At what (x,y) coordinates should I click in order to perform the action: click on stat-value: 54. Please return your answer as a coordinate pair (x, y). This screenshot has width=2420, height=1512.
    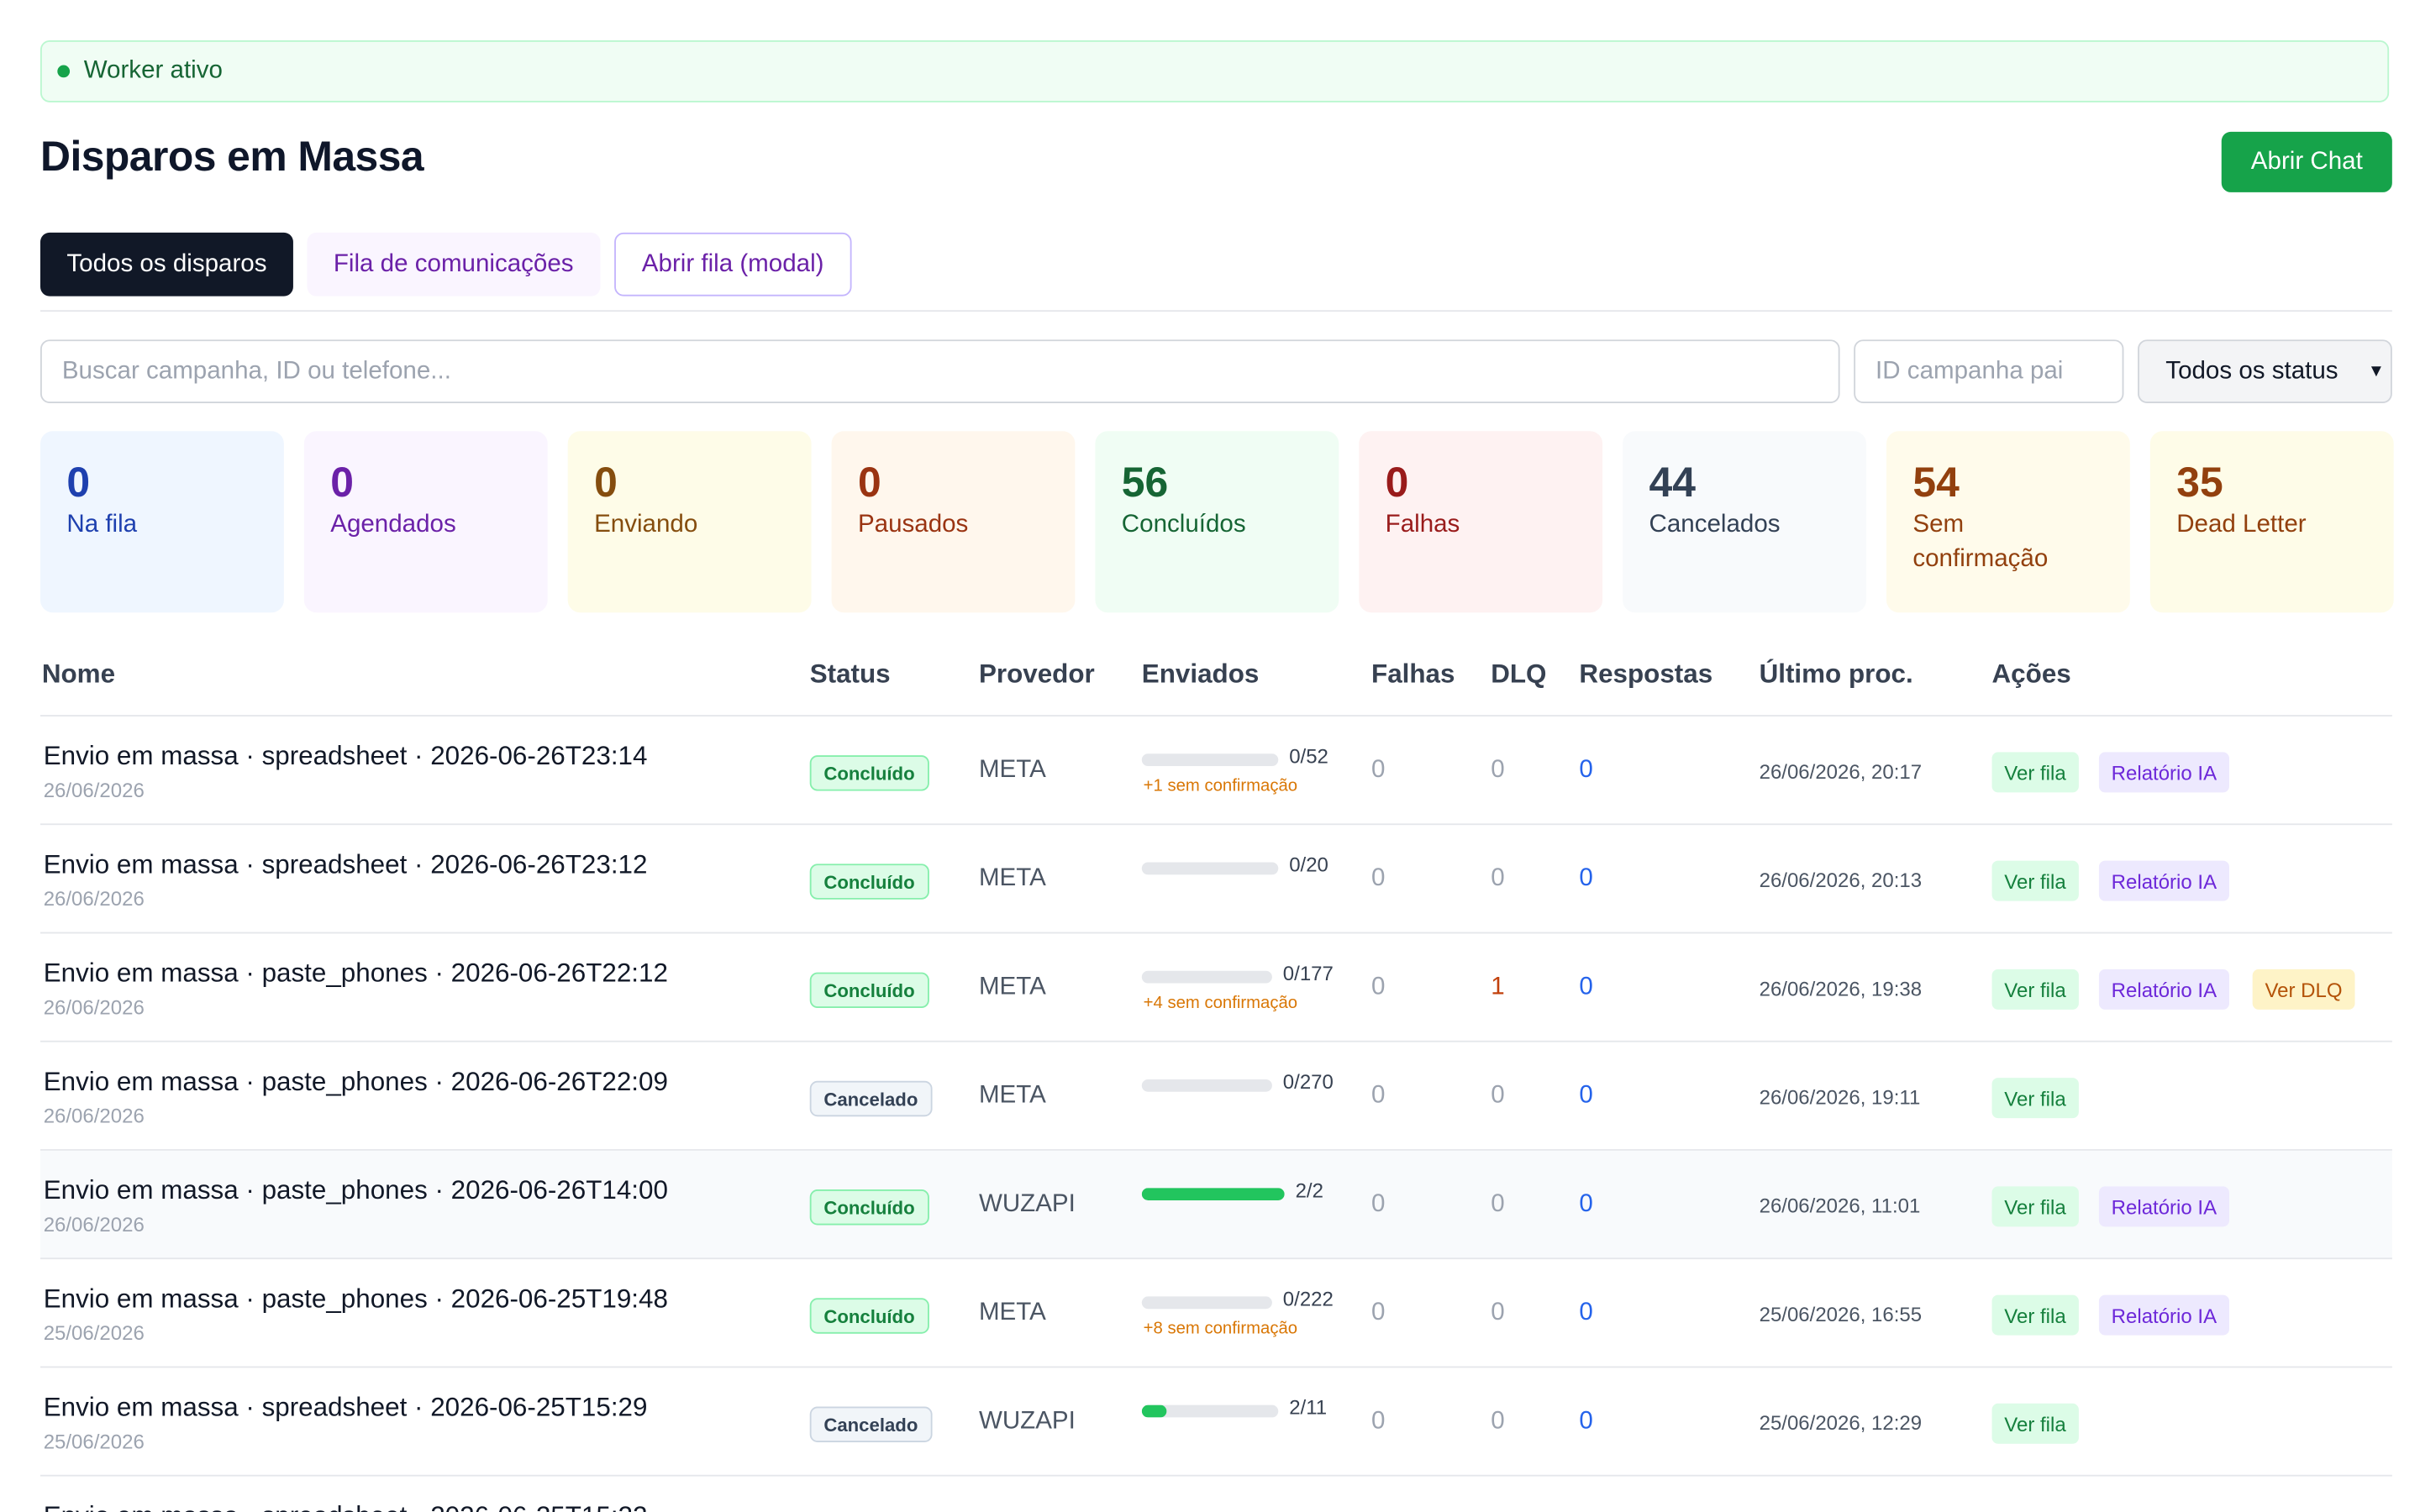
    Looking at the image, I should click on (1936, 482).